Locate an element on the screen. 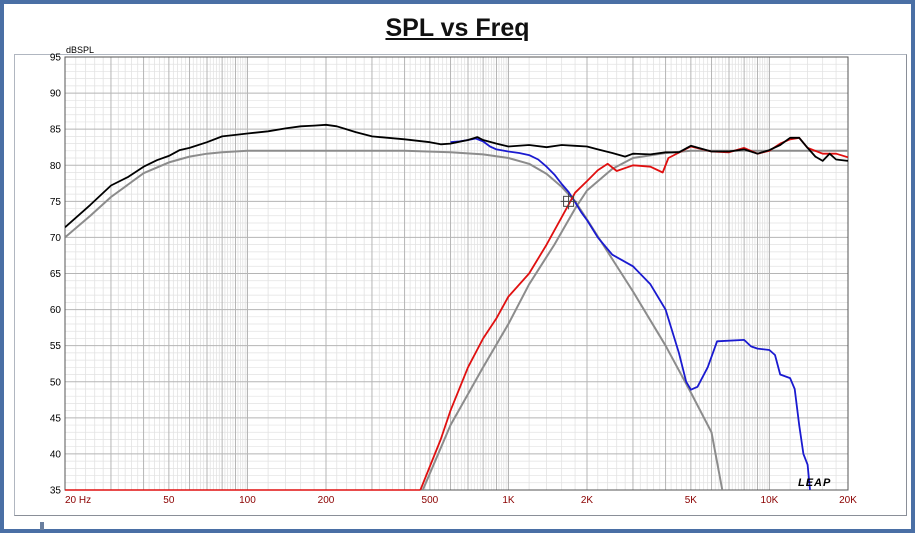  x-tick-label: 2K is located at coordinates (587, 500).